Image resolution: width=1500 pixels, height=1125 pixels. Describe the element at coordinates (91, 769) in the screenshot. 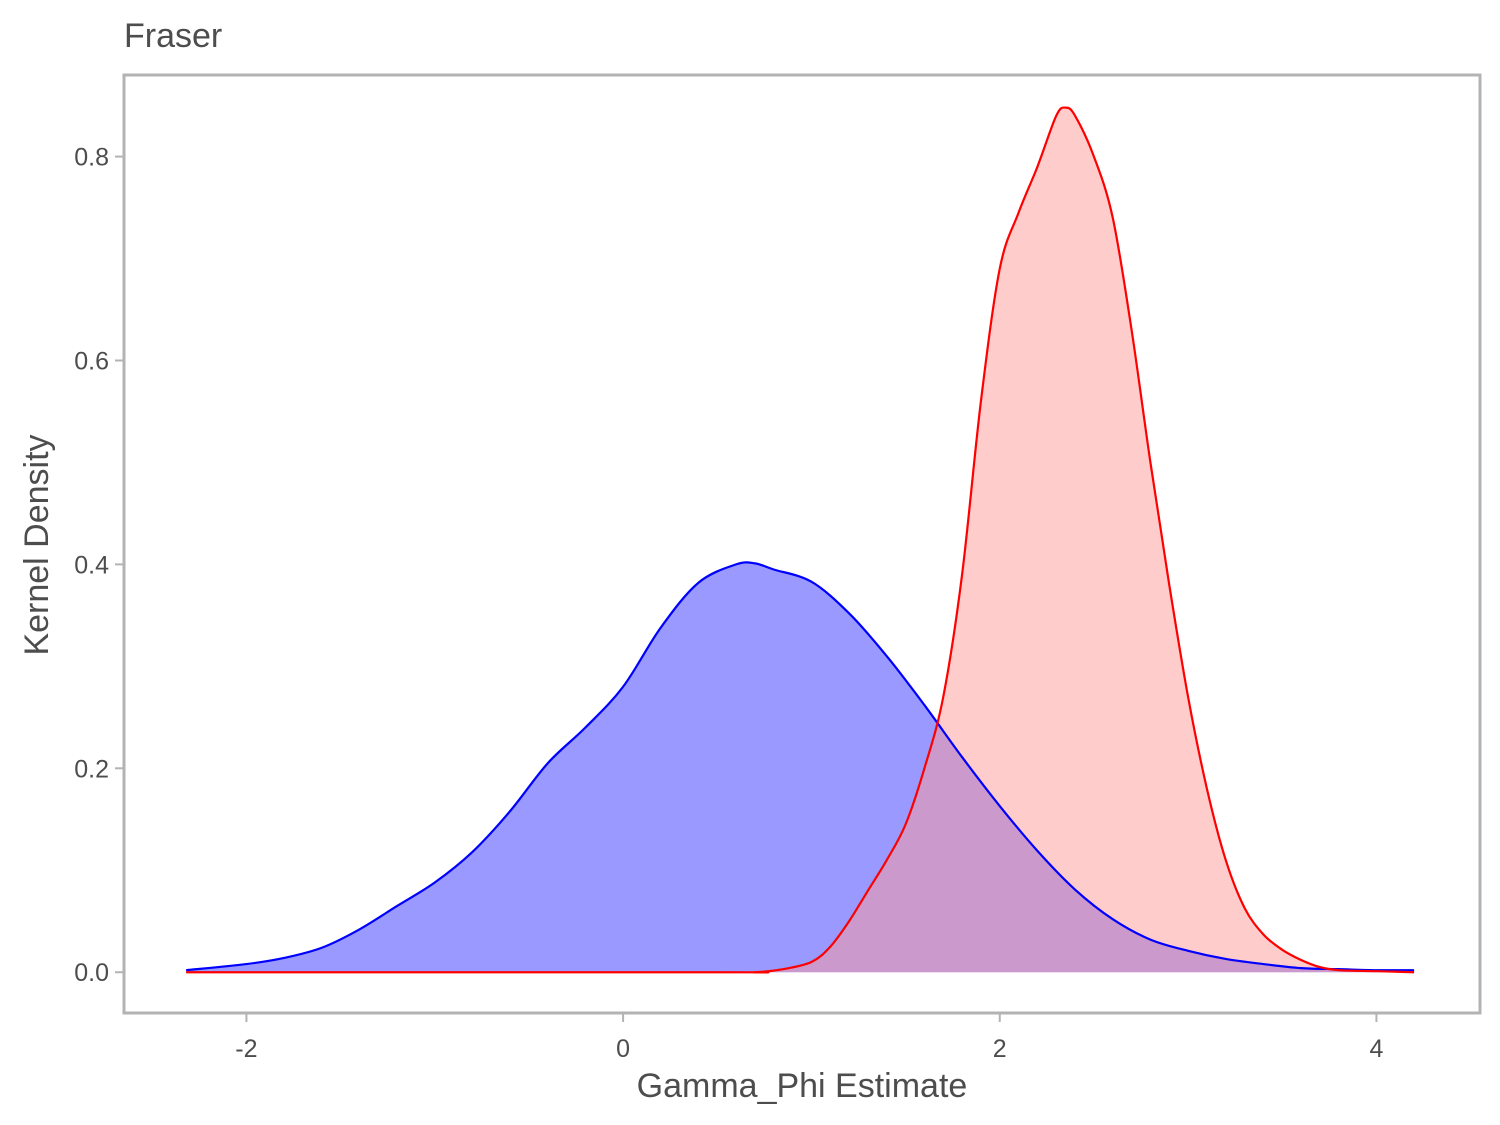

I see `y-tick-label: 0.2` at that location.